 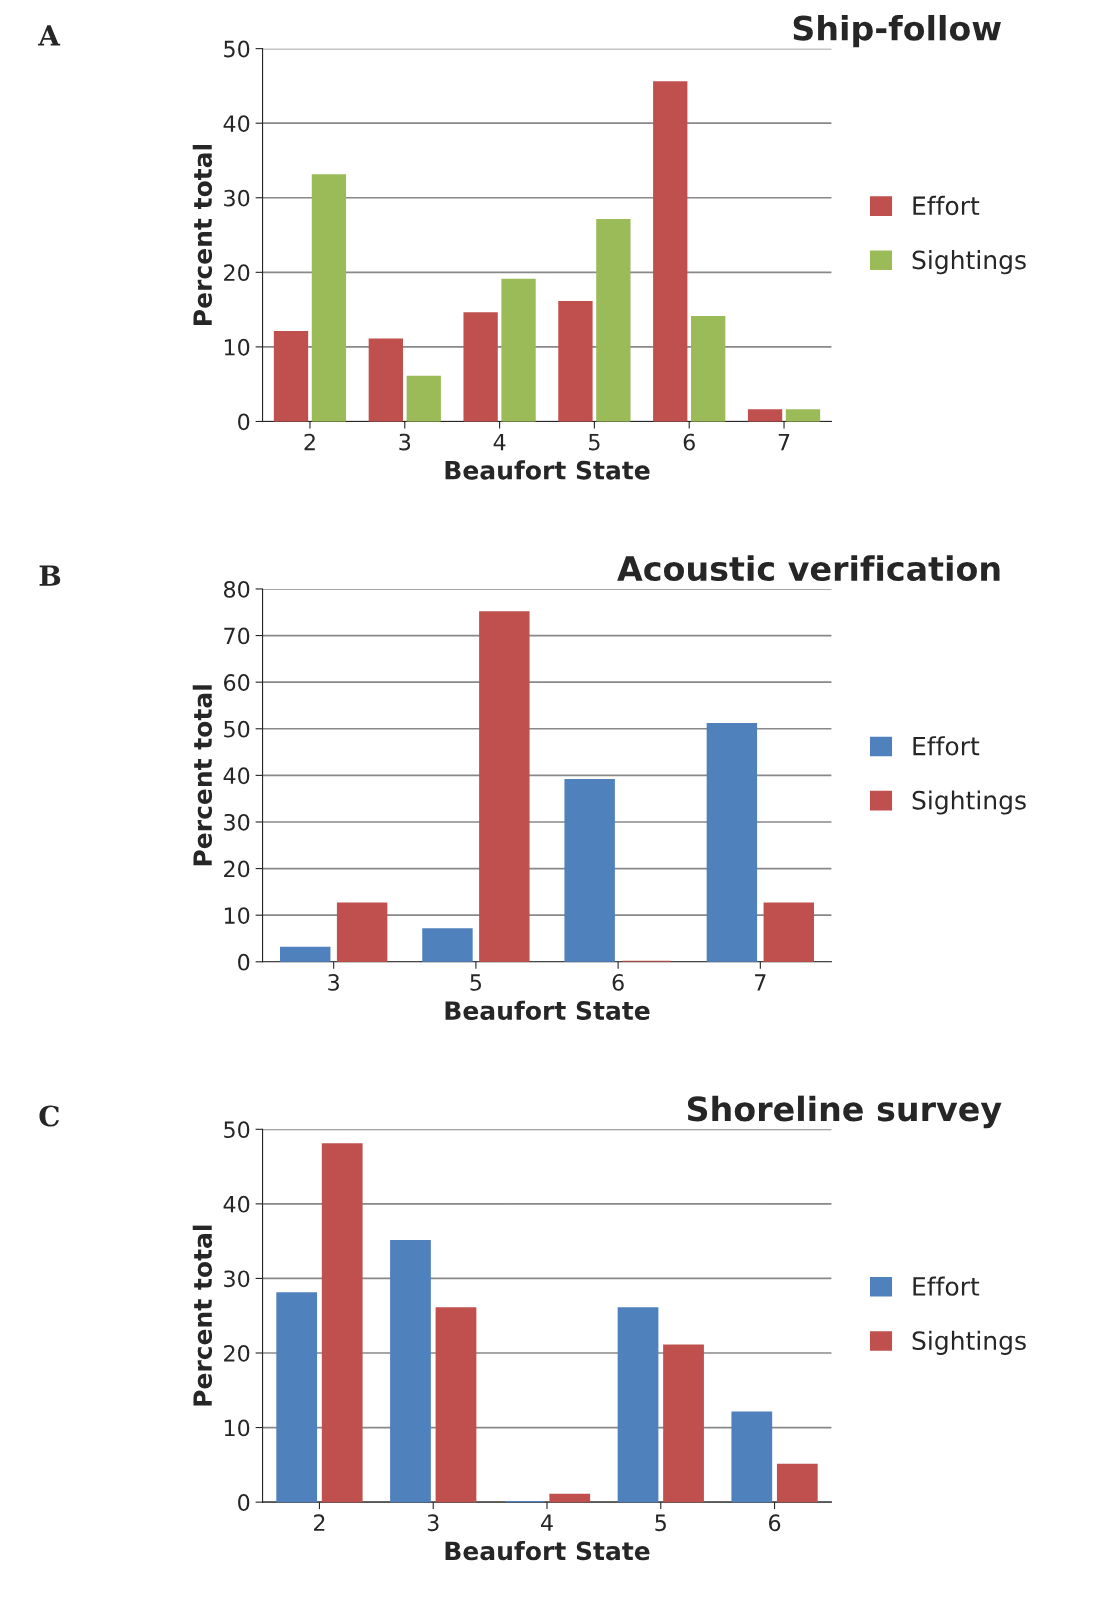 I want to click on chart-title: Ship-follow, so click(x=897, y=31).